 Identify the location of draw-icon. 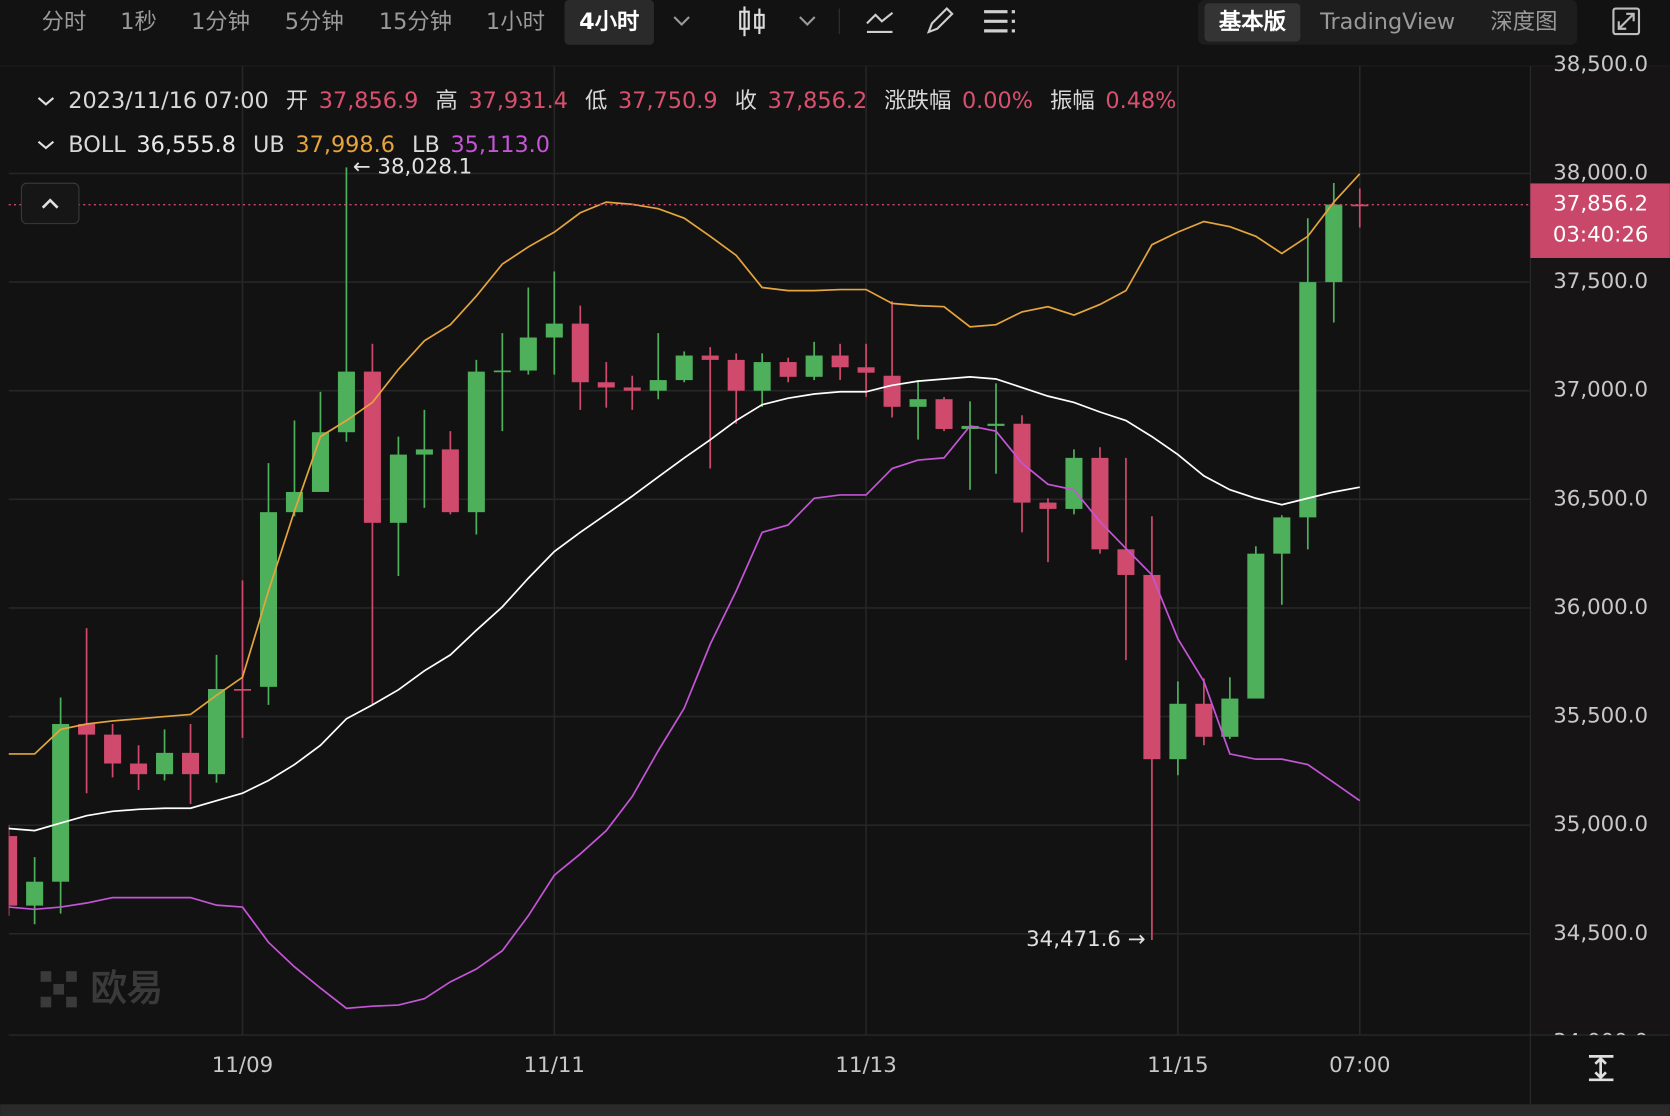
(940, 20).